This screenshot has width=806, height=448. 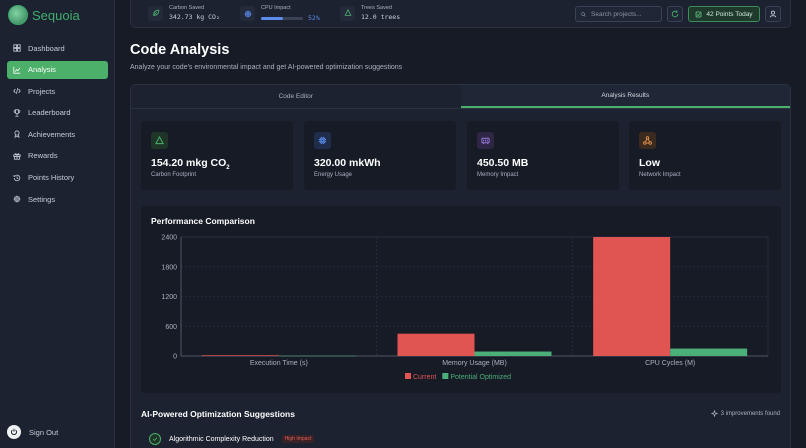 What do you see at coordinates (272, 18) in the screenshot?
I see `cpu-impact-fill` at bounding box center [272, 18].